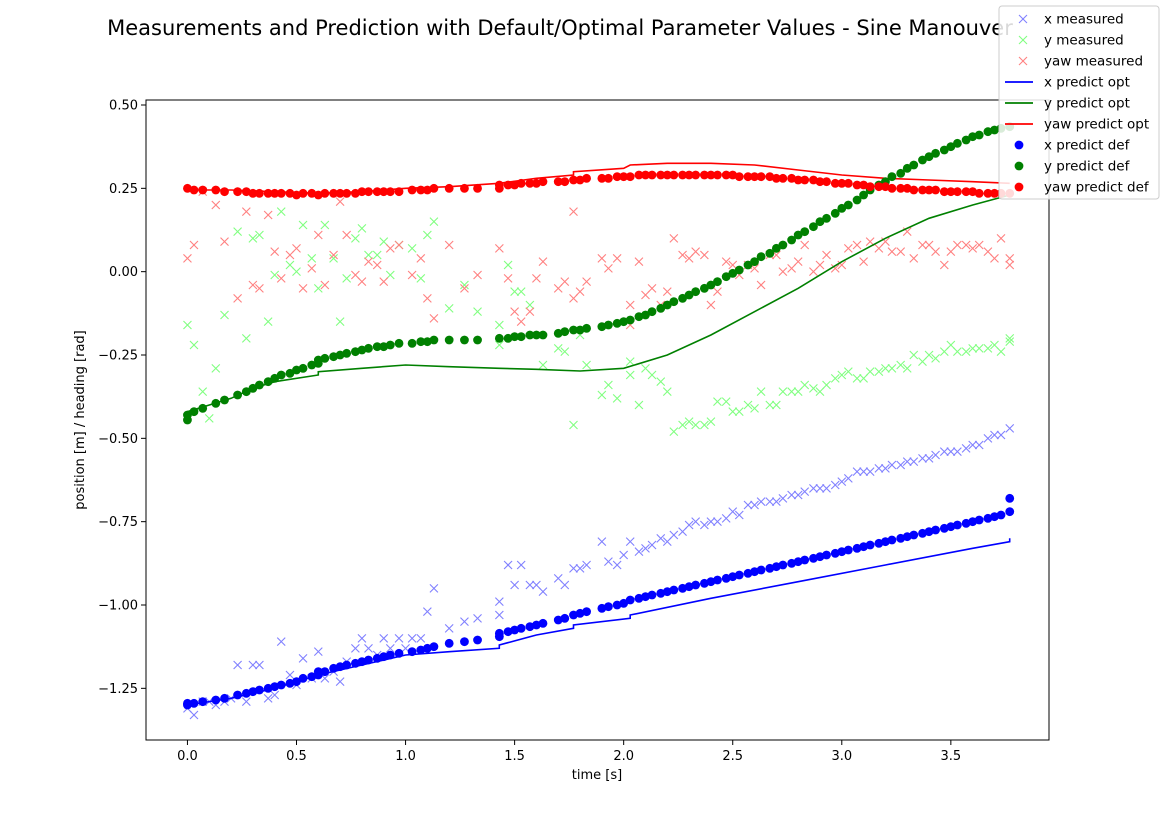  What do you see at coordinates (187, 756) in the screenshot?
I see `x-tick-label: 0.0` at bounding box center [187, 756].